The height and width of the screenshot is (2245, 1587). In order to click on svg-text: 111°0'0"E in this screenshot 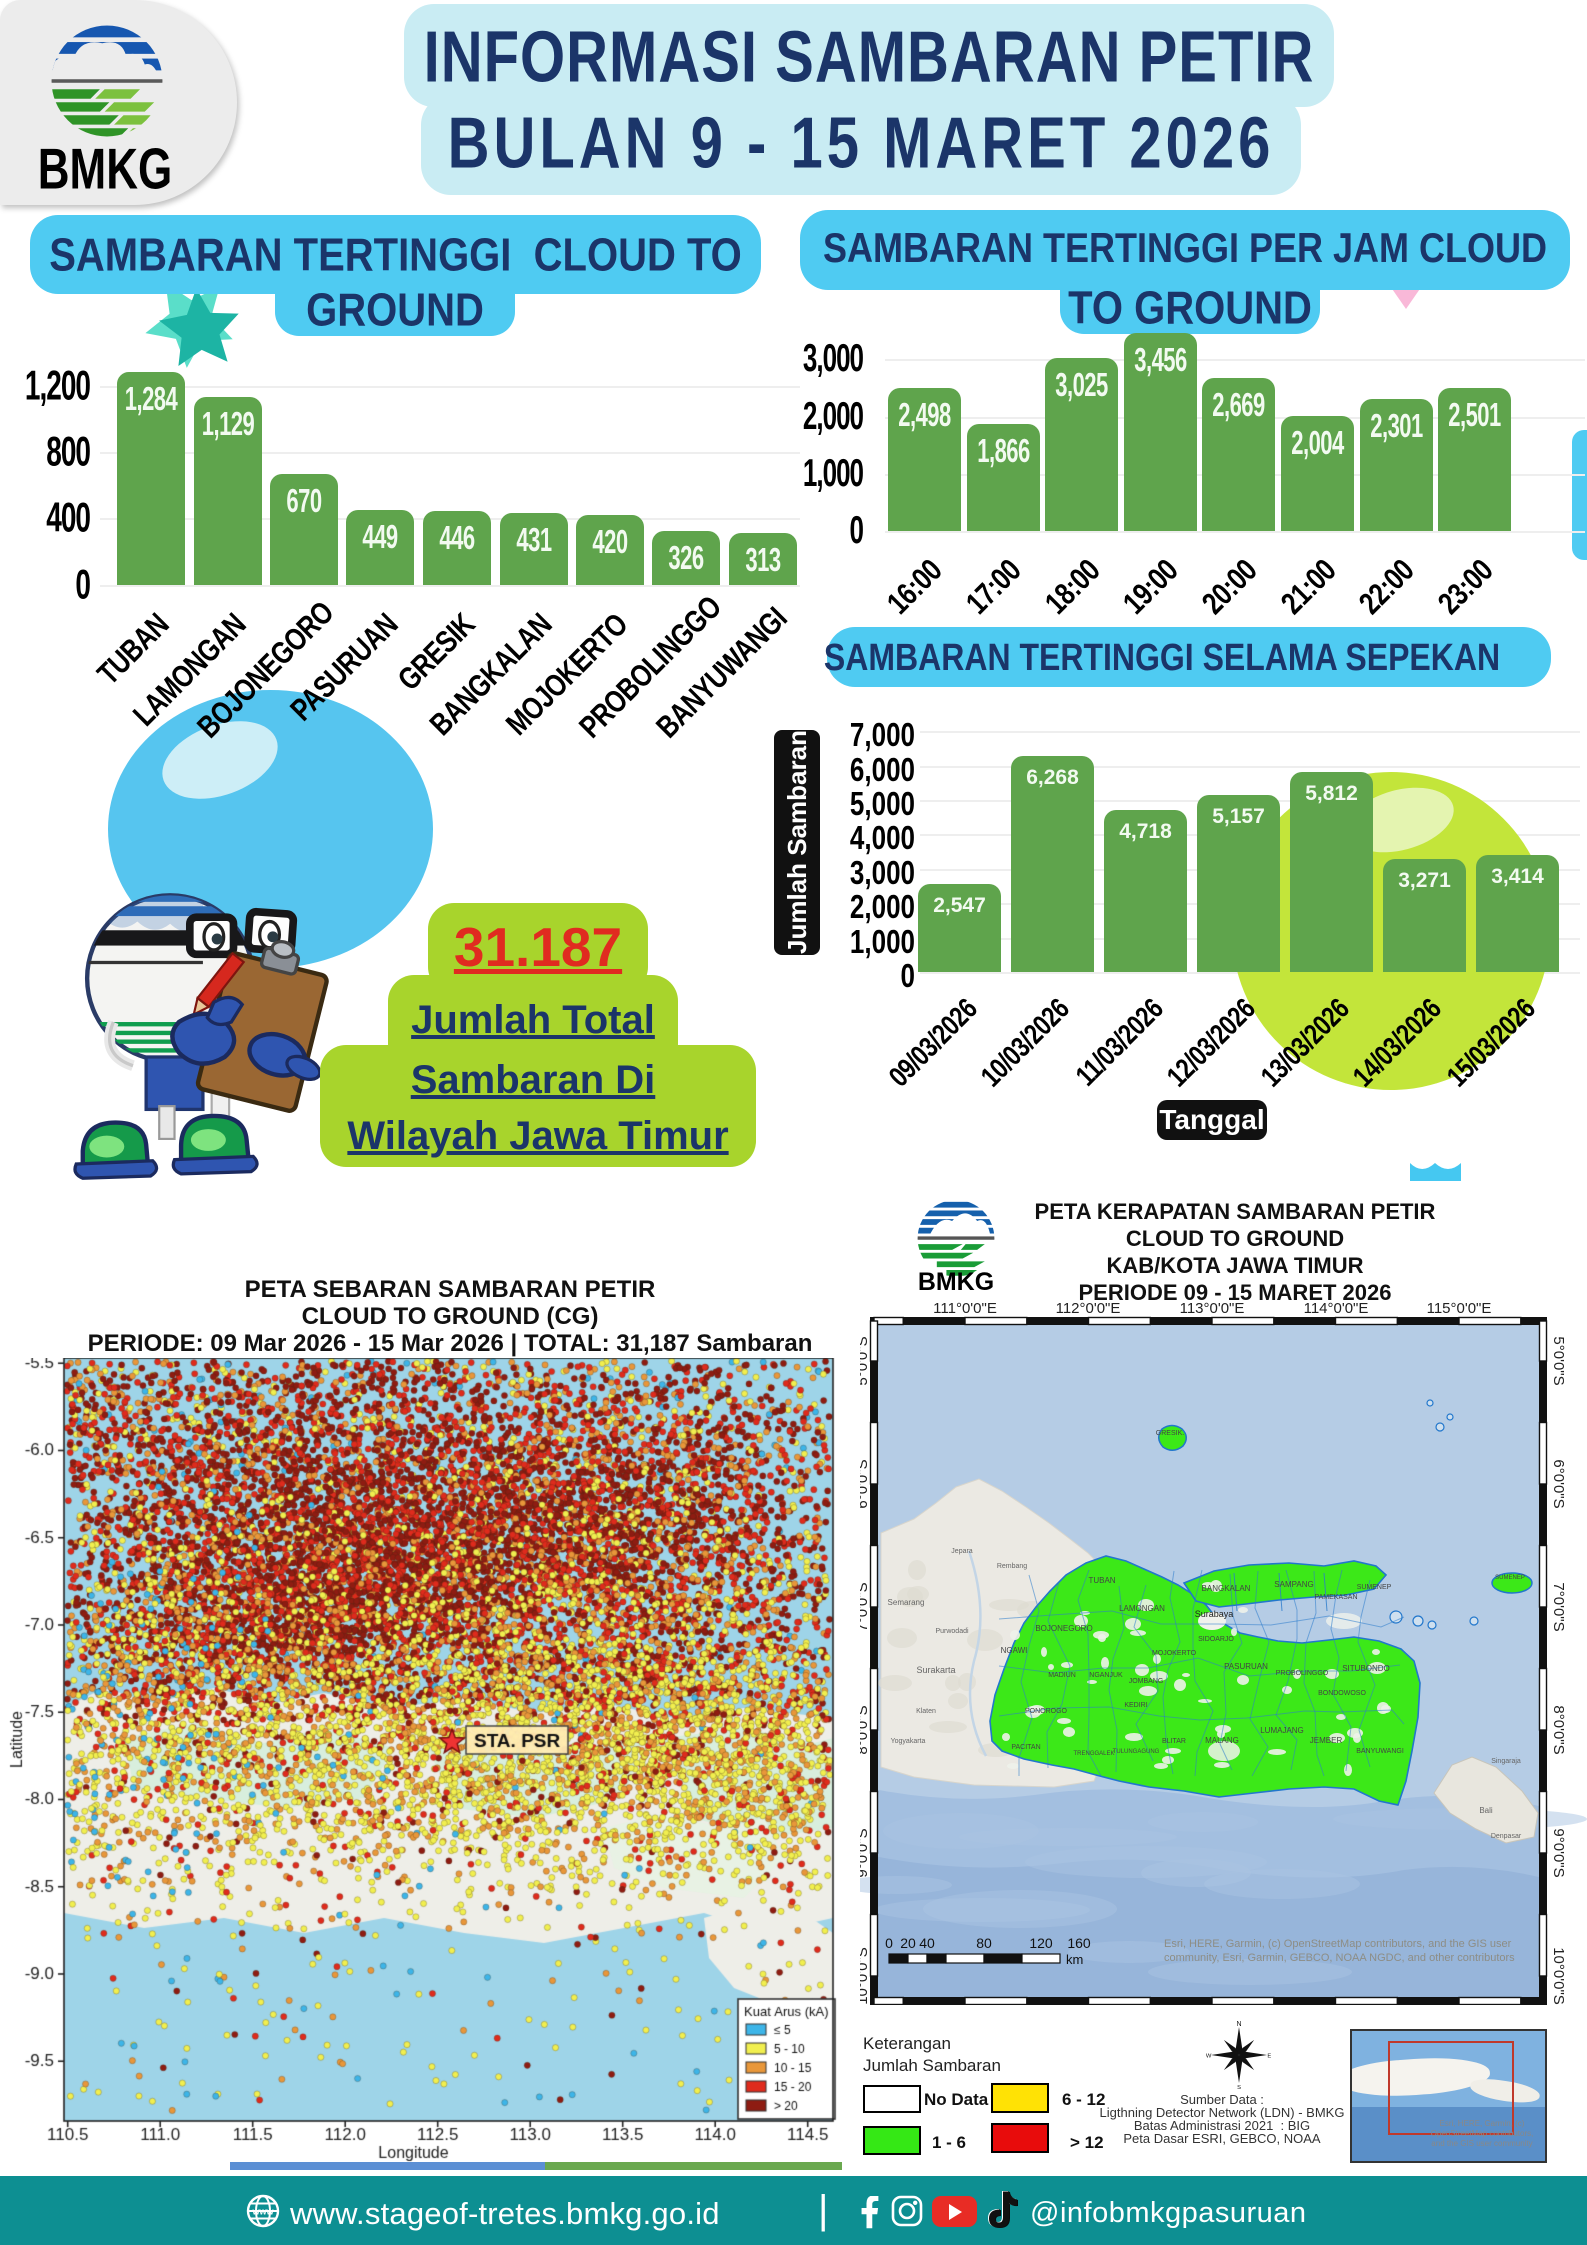, I will do `click(965, 1309)`.